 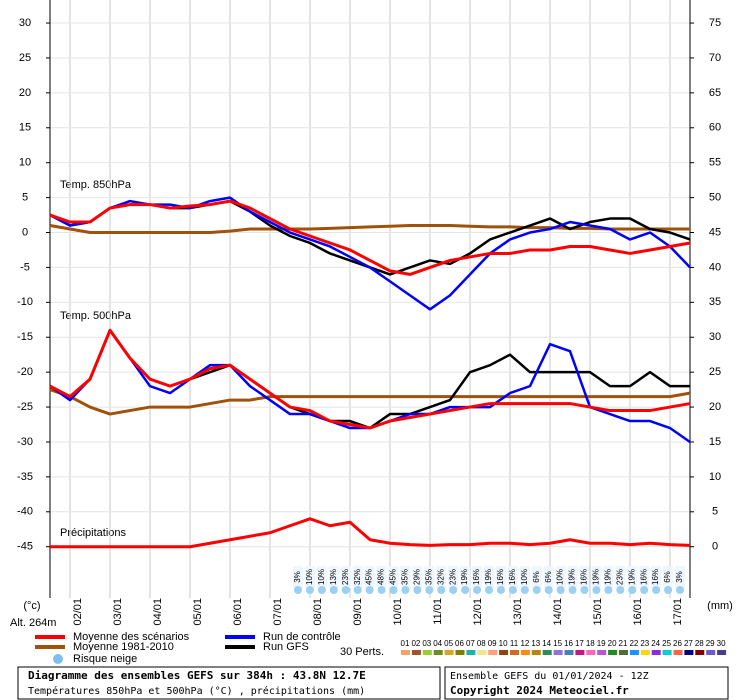 What do you see at coordinates (459, 643) in the screenshot?
I see `pert-label: 06` at bounding box center [459, 643].